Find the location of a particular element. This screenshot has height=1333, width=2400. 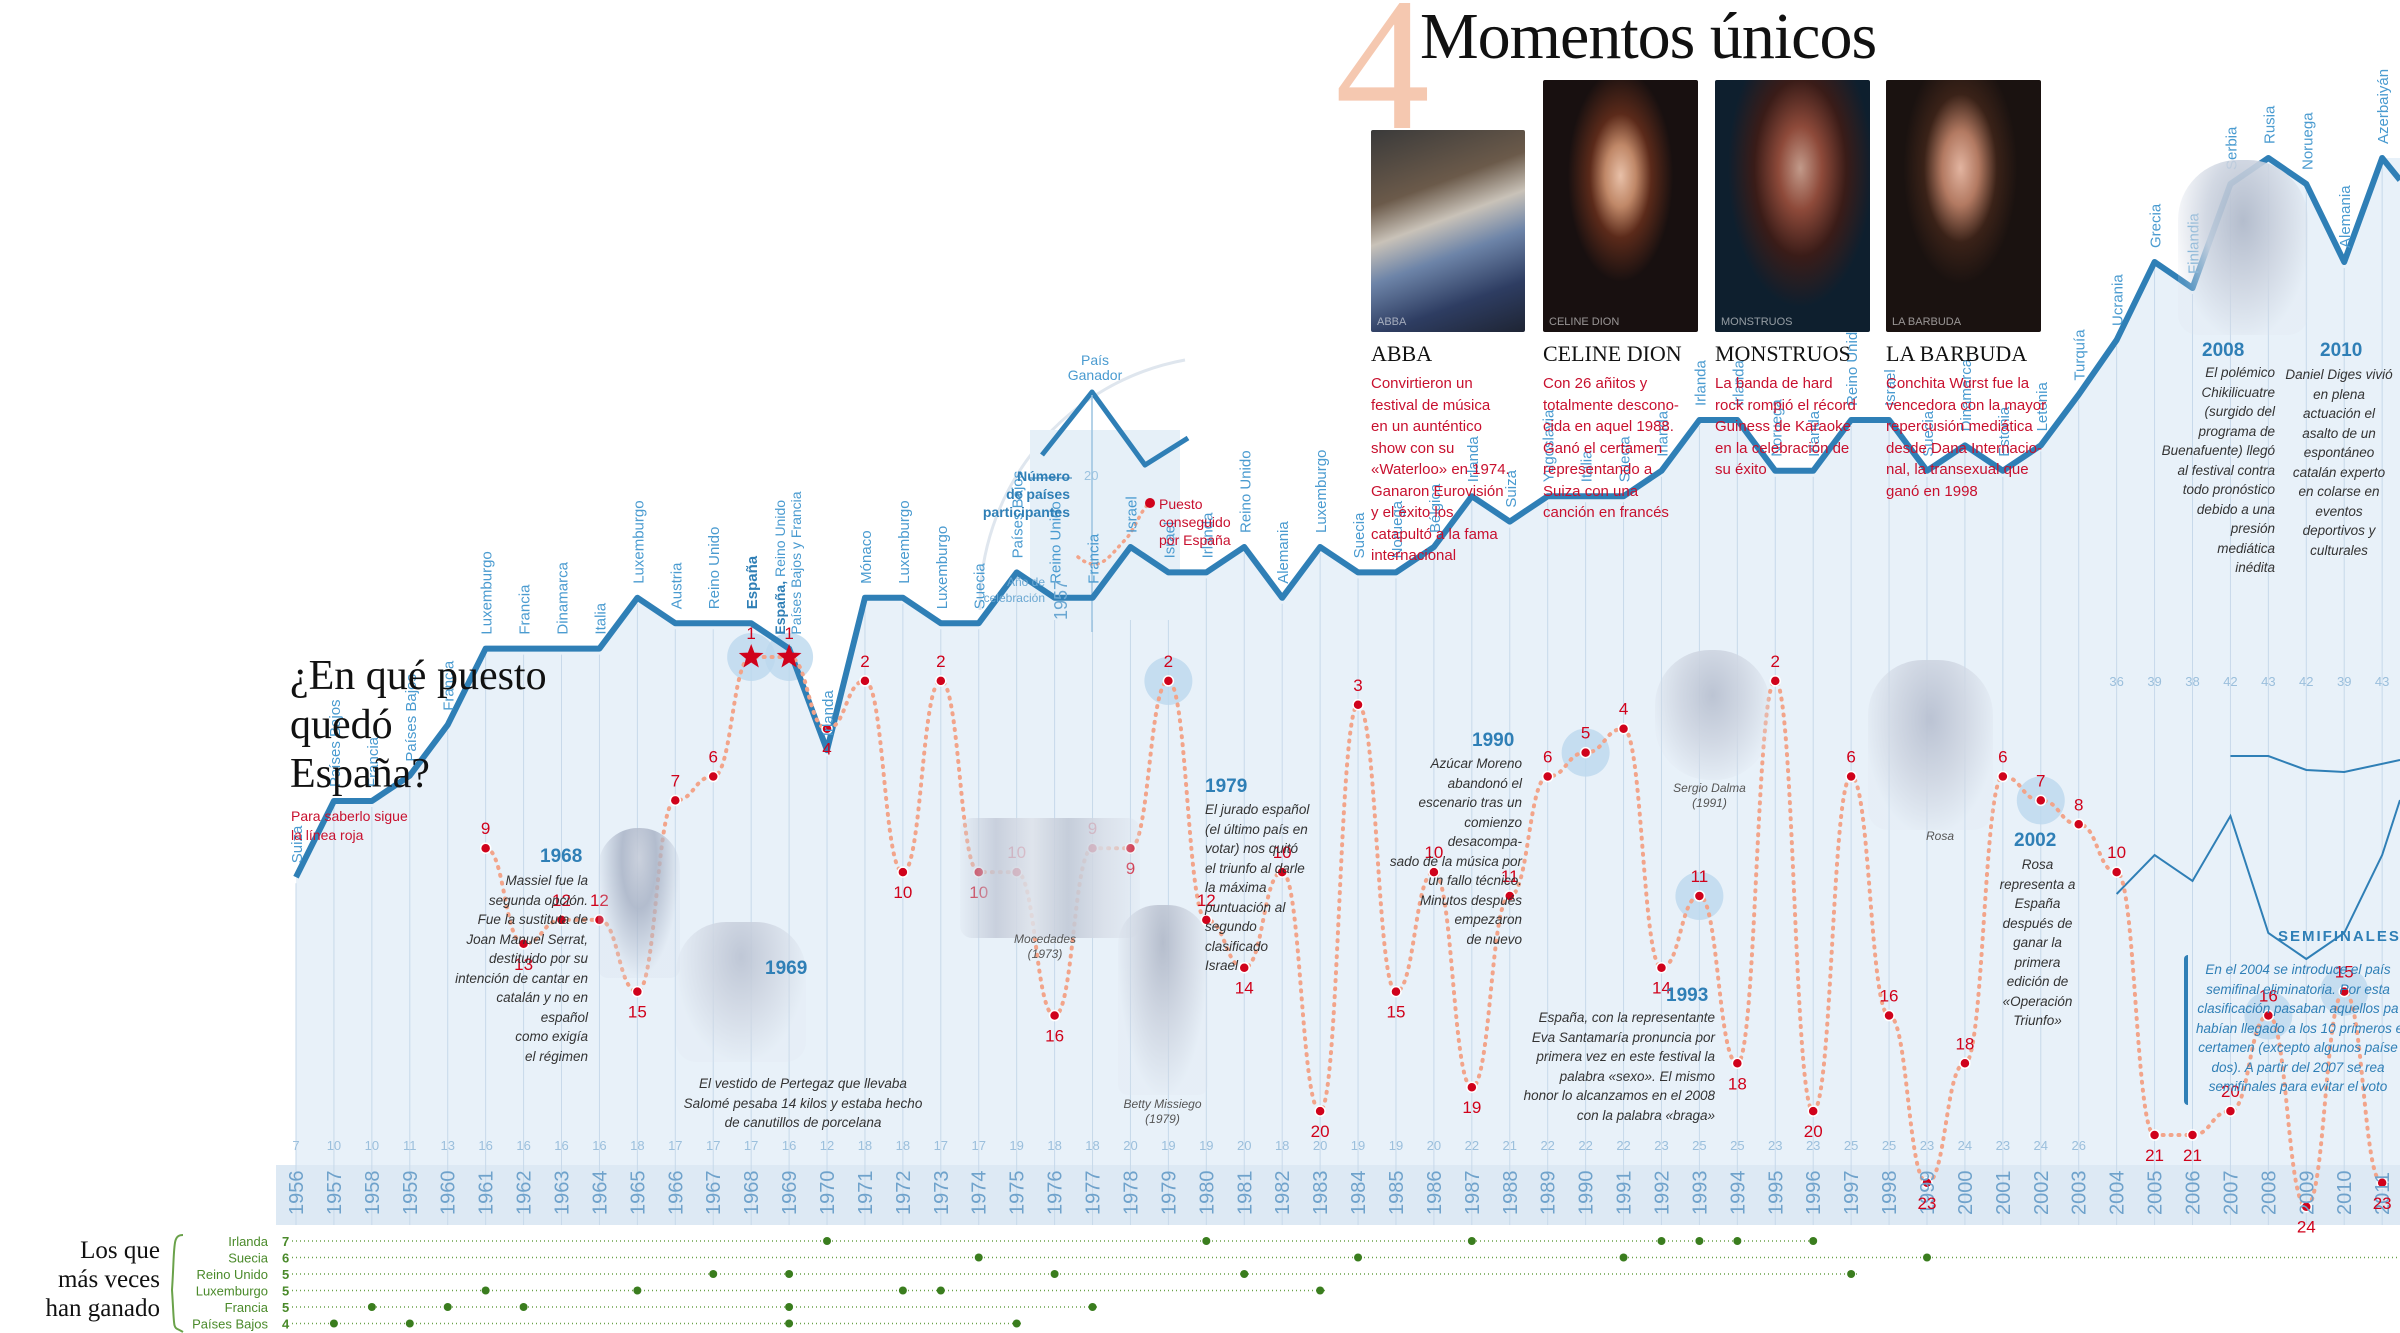

moment-title-celine: CELINE DION is located at coordinates (1612, 353).